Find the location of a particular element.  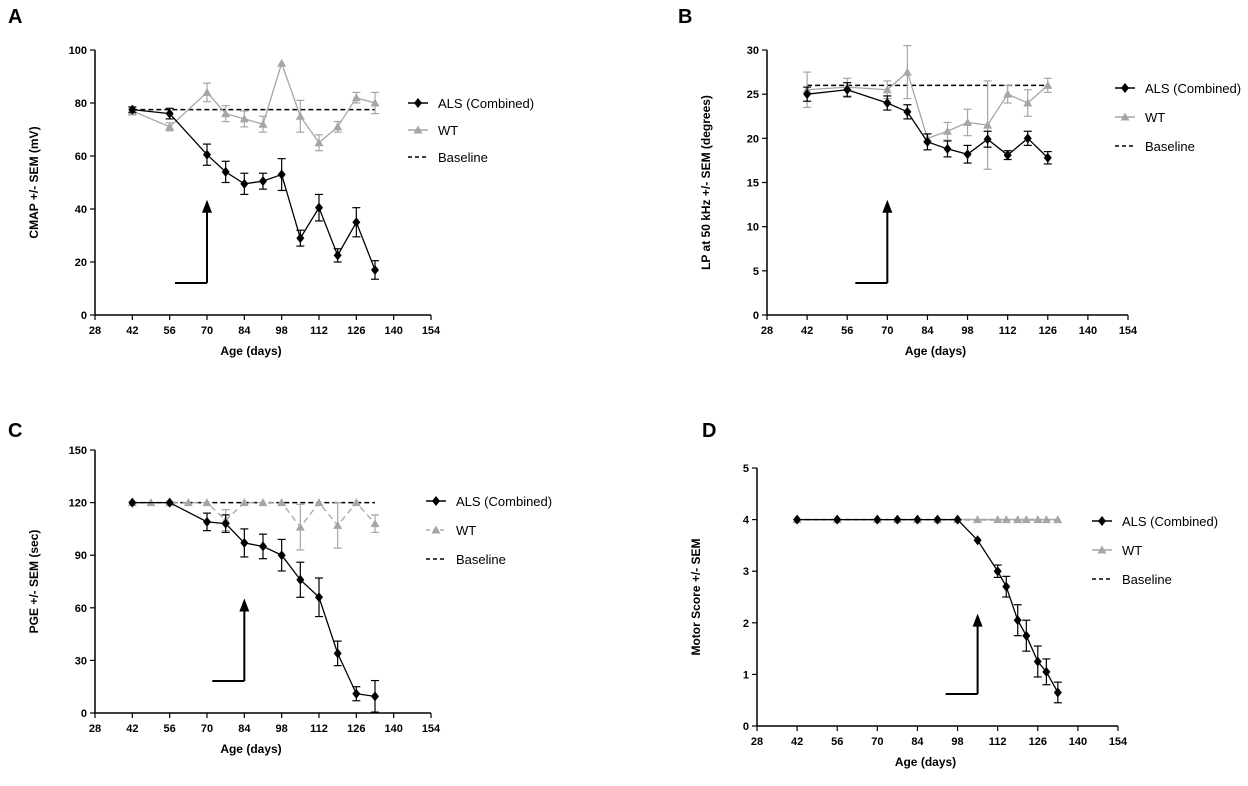

y-tick-label: 1 is located at coordinates (746, 675).